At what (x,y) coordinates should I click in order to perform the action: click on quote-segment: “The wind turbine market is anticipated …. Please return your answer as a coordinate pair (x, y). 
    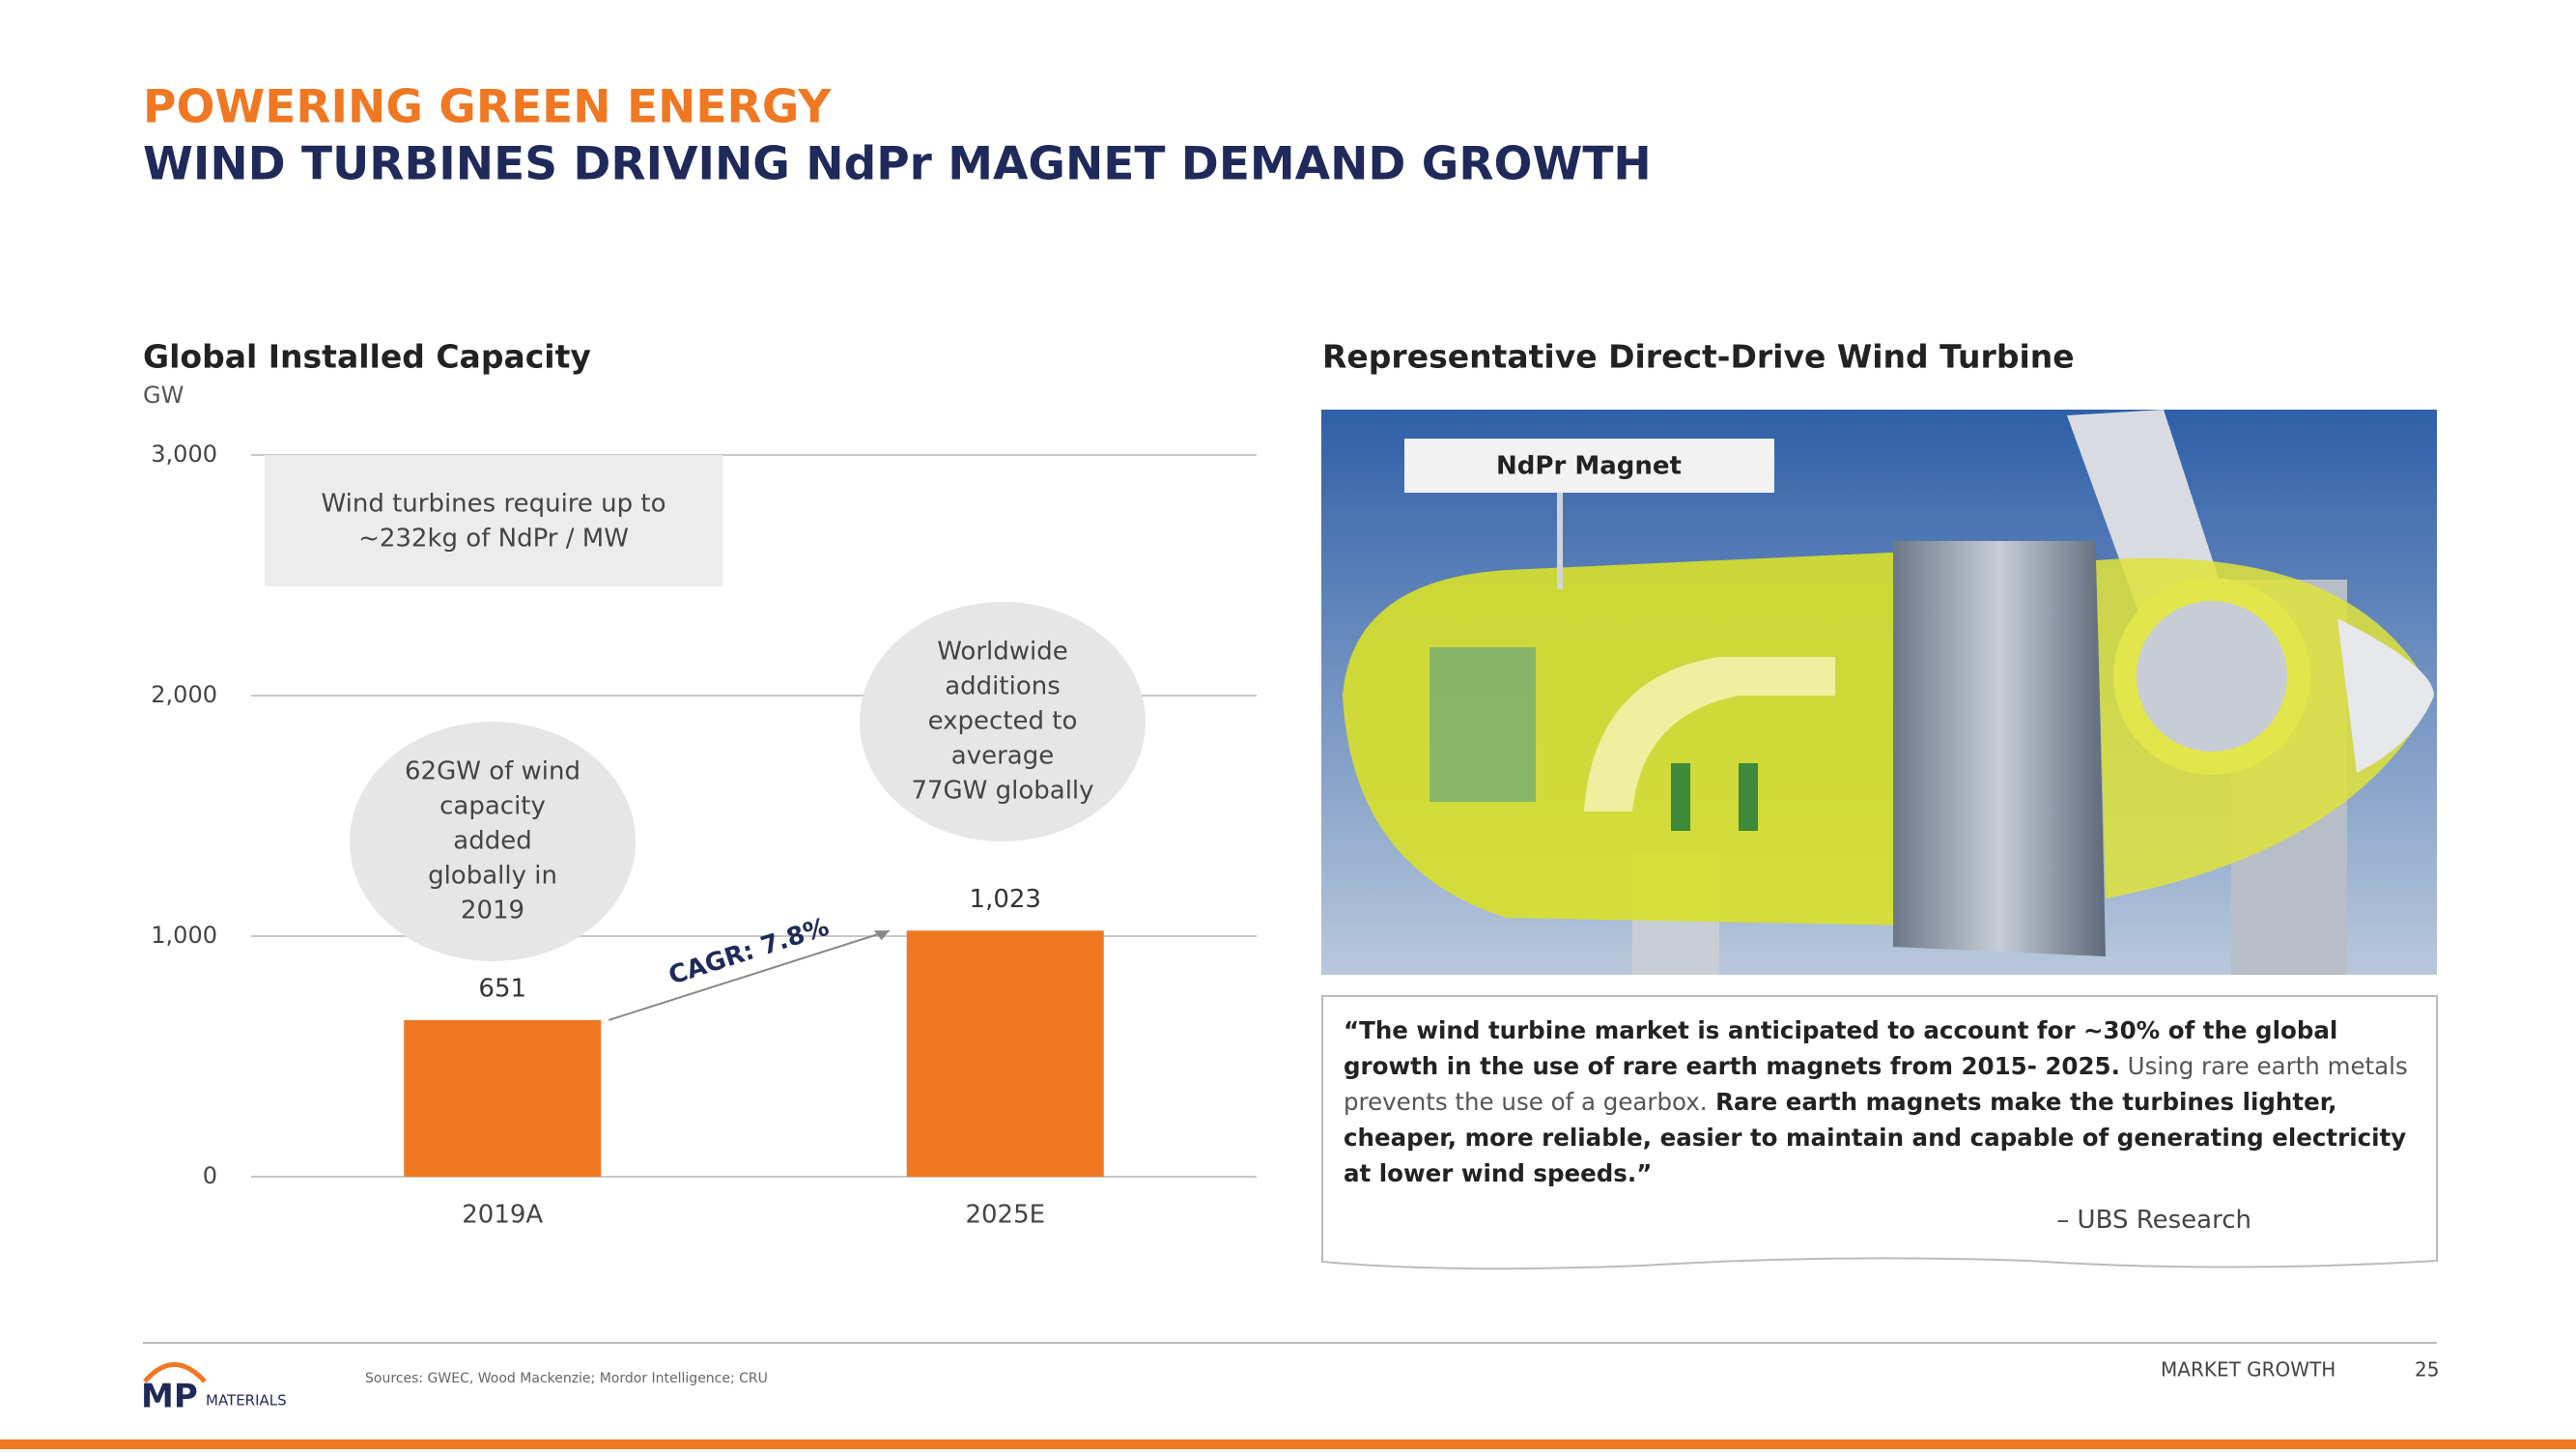
    Looking at the image, I should click on (1841, 1048).